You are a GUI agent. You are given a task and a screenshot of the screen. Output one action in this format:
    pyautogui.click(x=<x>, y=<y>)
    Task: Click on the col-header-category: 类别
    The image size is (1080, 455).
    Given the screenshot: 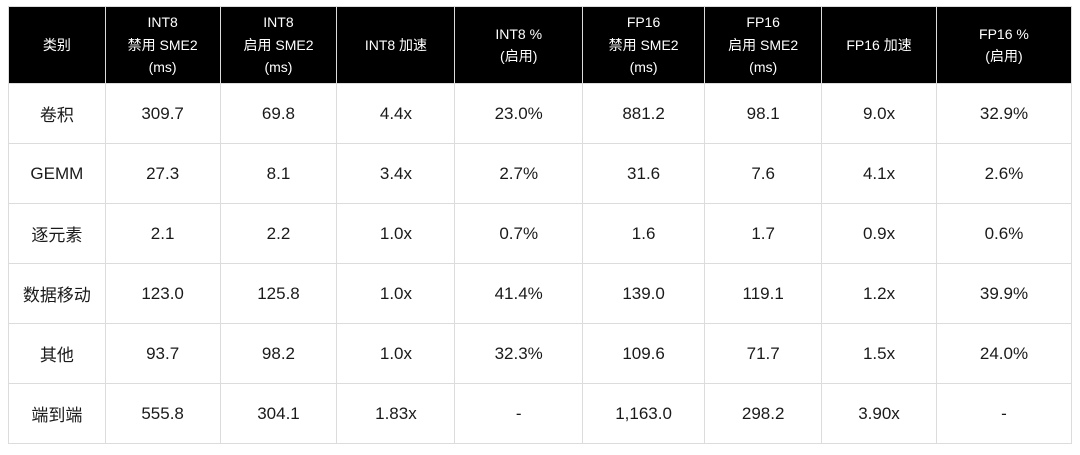 What is the action you would take?
    pyautogui.click(x=57, y=45)
    